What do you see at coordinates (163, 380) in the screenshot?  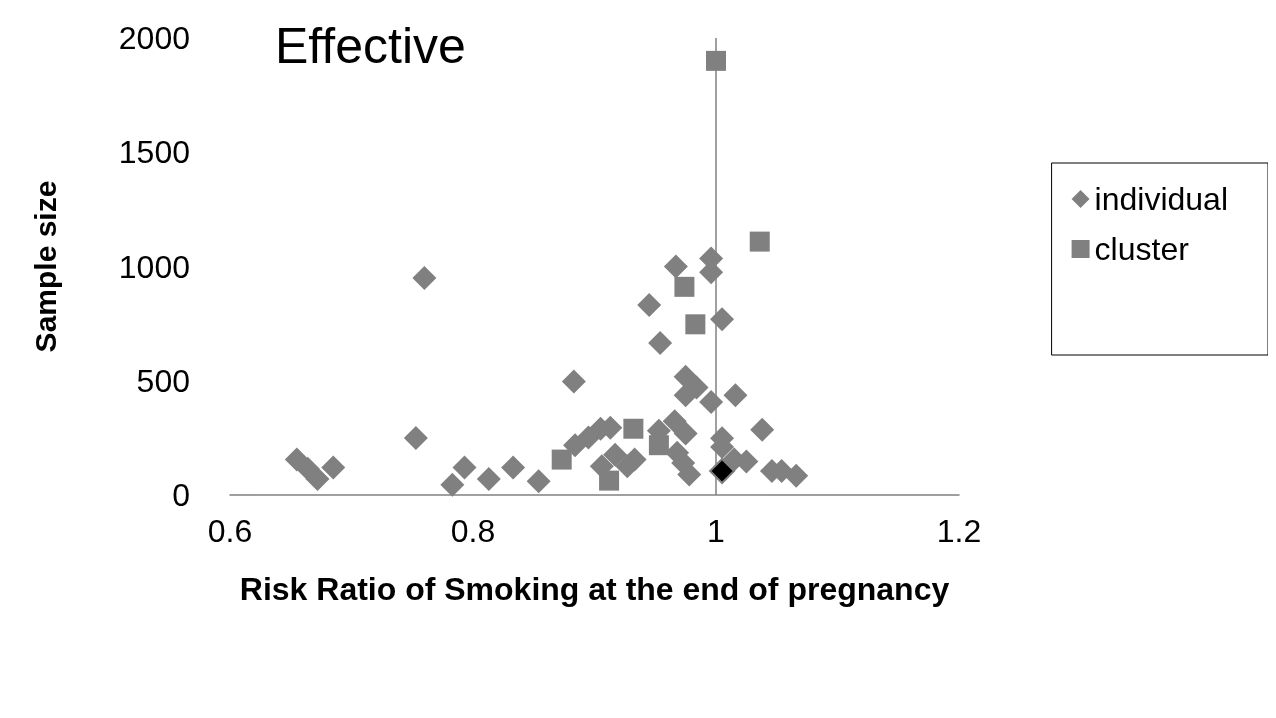 I see `y-tick-label: 500` at bounding box center [163, 380].